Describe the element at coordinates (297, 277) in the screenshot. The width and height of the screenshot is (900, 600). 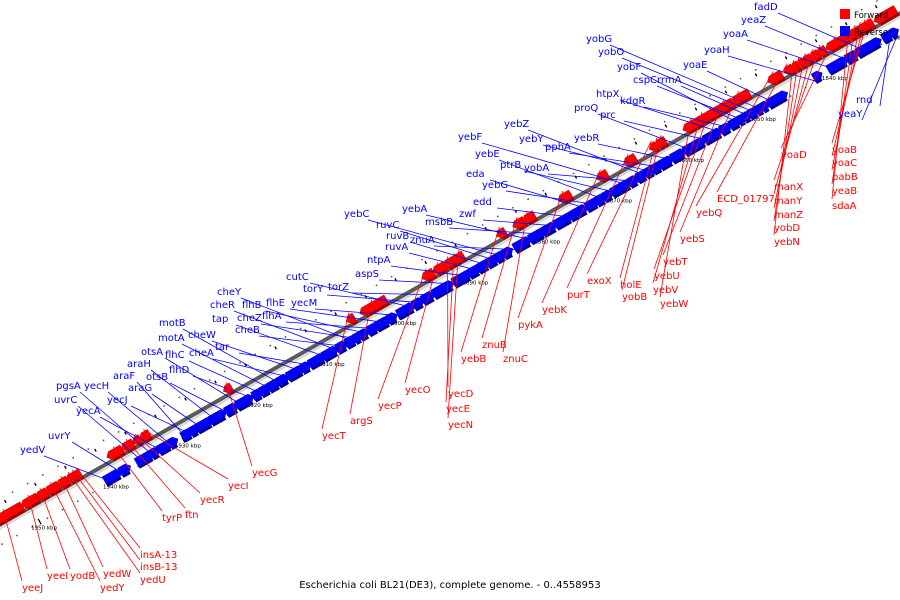
I see `gene-label: cutC` at that location.